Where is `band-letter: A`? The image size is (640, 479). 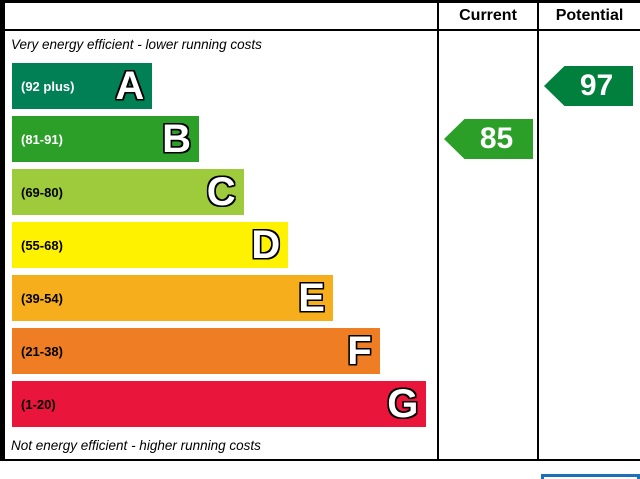
band-letter: A is located at coordinates (130, 86).